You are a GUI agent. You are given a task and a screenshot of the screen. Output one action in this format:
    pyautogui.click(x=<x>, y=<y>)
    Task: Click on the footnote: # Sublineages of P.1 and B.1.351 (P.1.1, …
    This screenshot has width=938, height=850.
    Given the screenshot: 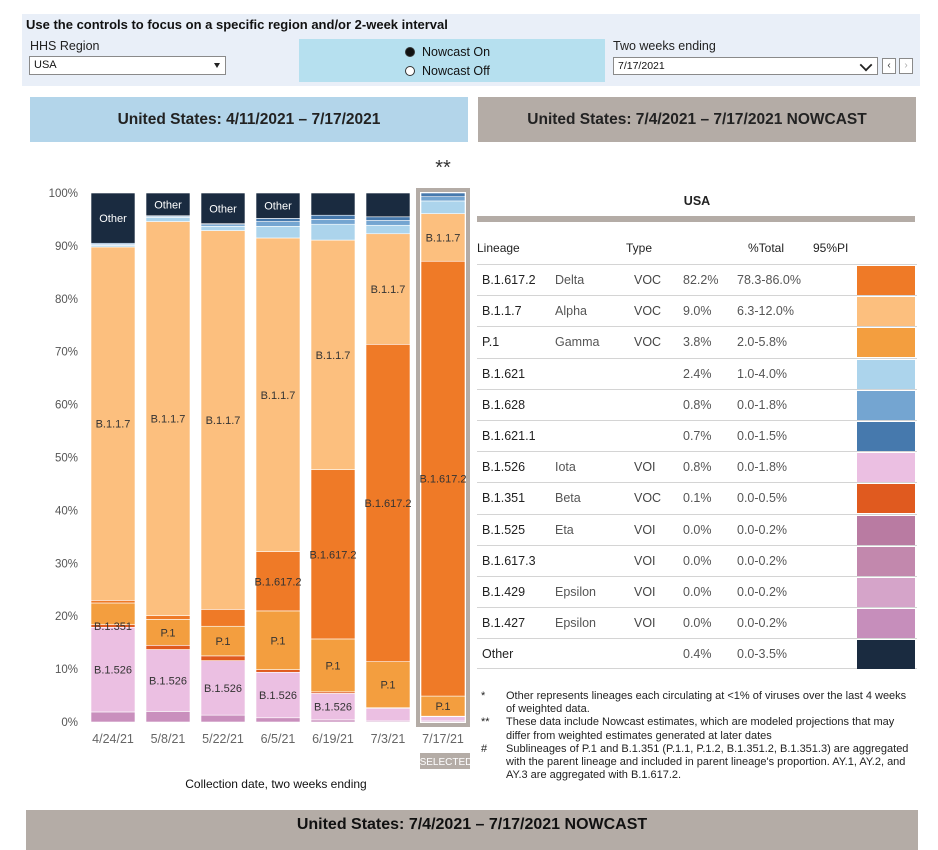 What is the action you would take?
    pyautogui.click(x=696, y=763)
    